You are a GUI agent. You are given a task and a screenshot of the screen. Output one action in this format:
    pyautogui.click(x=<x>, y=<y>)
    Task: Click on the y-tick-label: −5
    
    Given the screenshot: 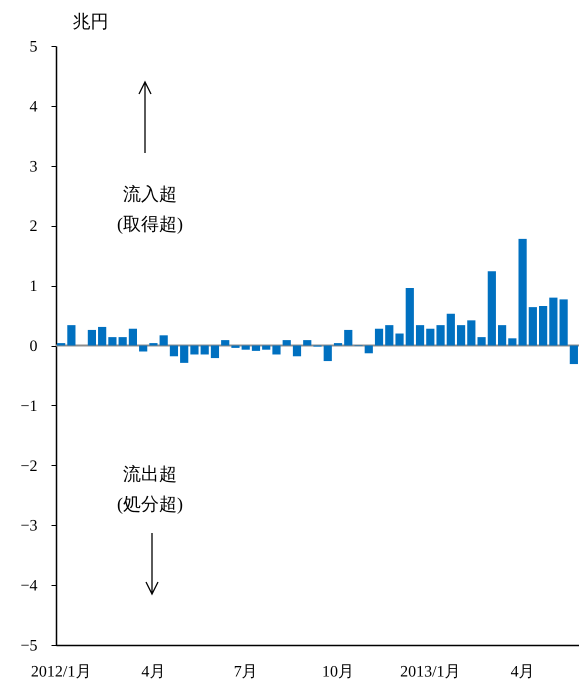 What is the action you would take?
    pyautogui.click(x=29, y=646)
    